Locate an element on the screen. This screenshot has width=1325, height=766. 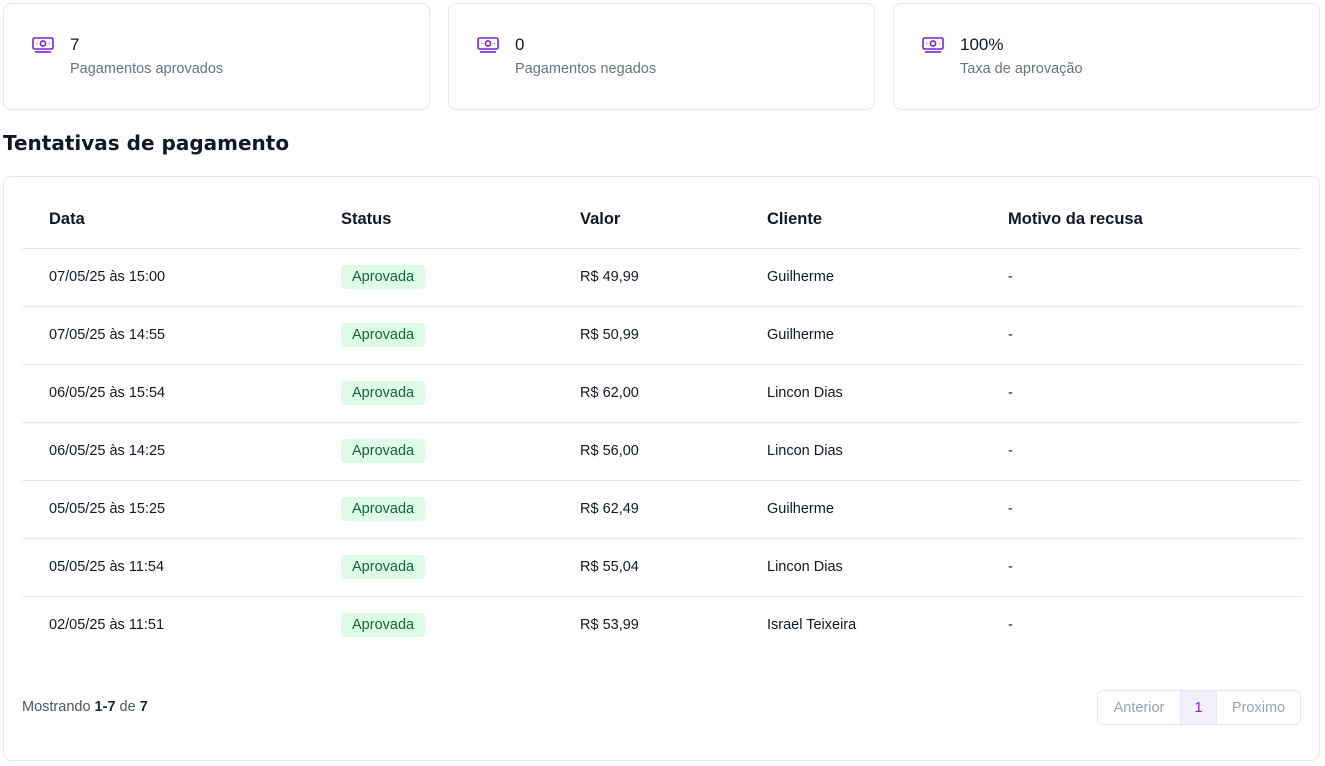
cell-valor: R$ 53,99 is located at coordinates (609, 625).